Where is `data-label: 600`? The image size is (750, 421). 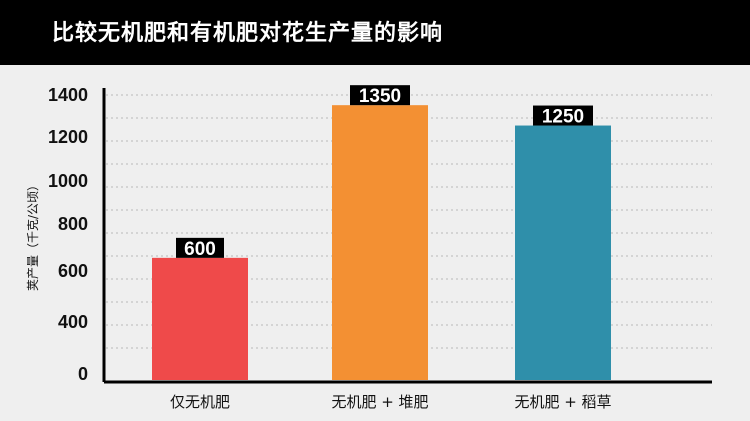
data-label: 600 is located at coordinates (200, 249).